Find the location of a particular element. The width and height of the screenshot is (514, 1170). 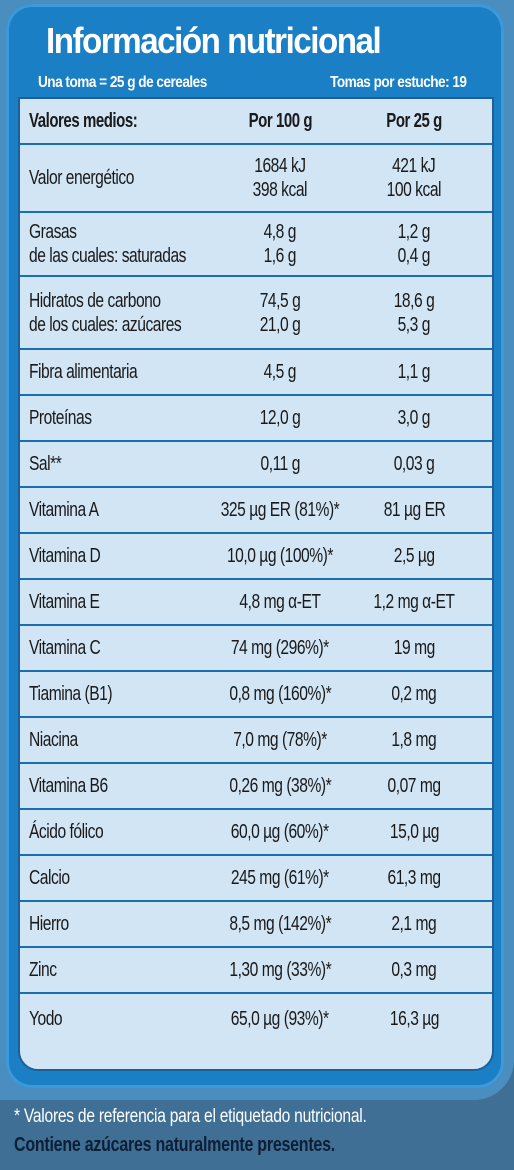

value-per100: 8,5 mg (142%)* is located at coordinates (280, 924).